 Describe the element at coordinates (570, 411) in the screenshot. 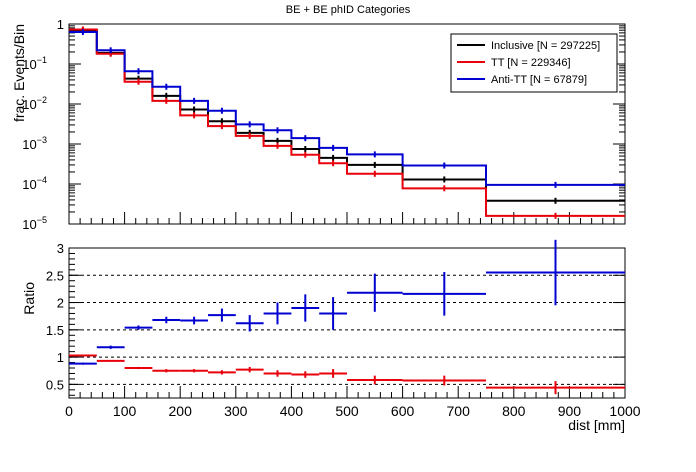

I see `ratio-x-tick-label: 900` at that location.